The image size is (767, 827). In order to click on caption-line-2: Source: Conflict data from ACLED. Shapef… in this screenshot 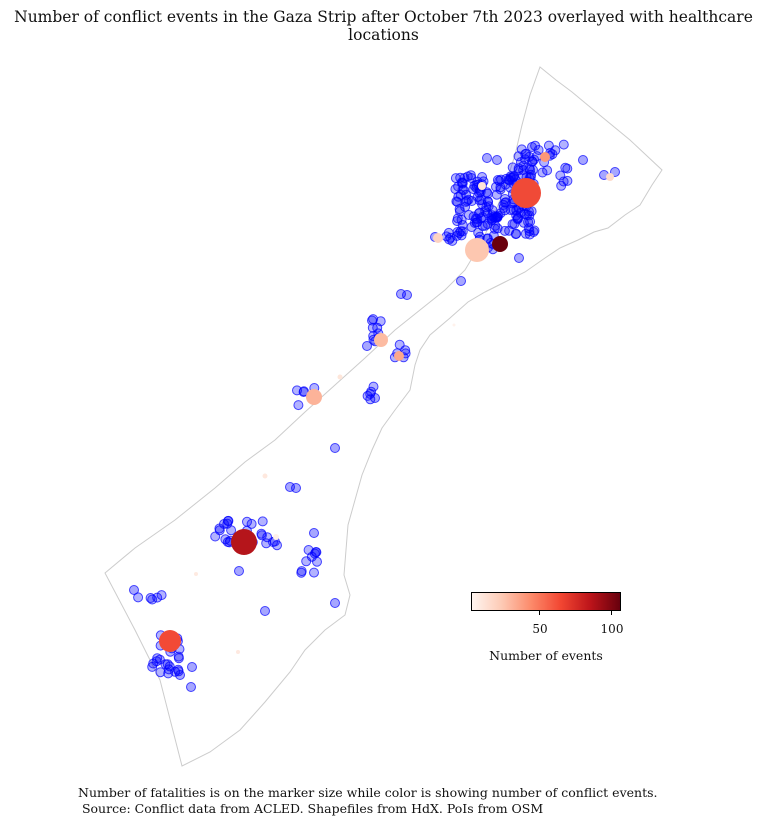, I will do `click(311, 808)`.